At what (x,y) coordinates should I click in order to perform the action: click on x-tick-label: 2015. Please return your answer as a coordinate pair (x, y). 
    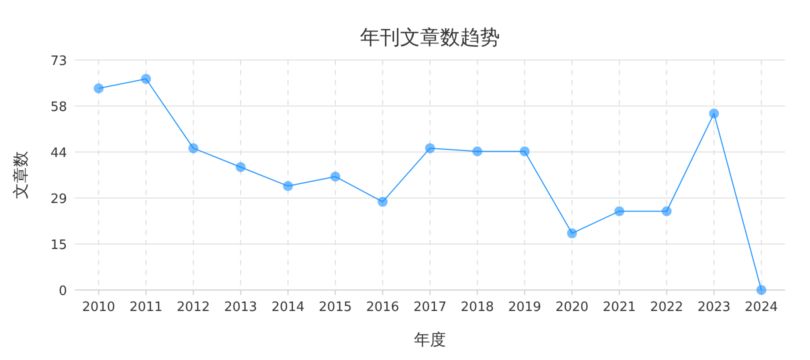
    Looking at the image, I should click on (335, 307).